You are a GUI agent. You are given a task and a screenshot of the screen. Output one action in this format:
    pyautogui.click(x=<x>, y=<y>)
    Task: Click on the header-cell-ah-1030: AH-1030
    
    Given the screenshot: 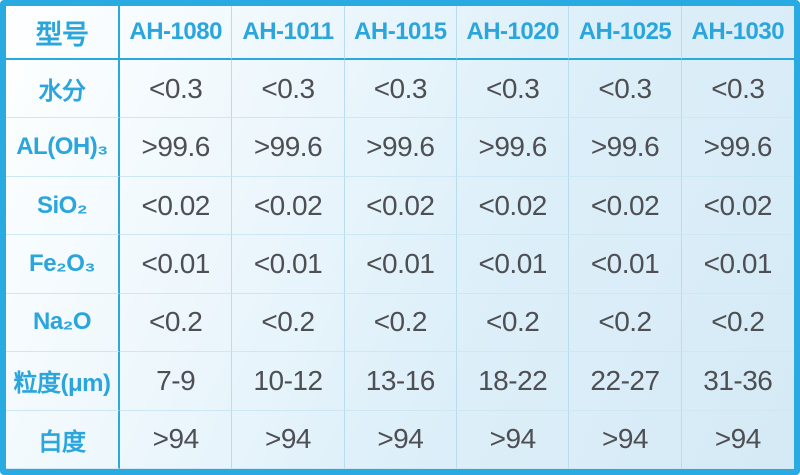 What is the action you would take?
    pyautogui.click(x=737, y=33)
    